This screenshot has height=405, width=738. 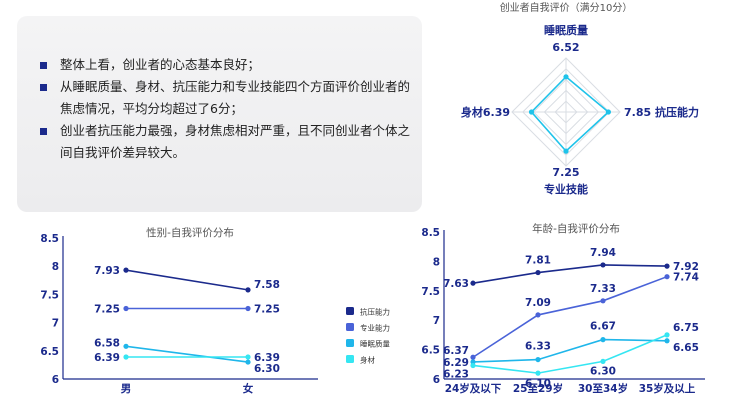 I want to click on data-label: 6.67, so click(x=603, y=327).